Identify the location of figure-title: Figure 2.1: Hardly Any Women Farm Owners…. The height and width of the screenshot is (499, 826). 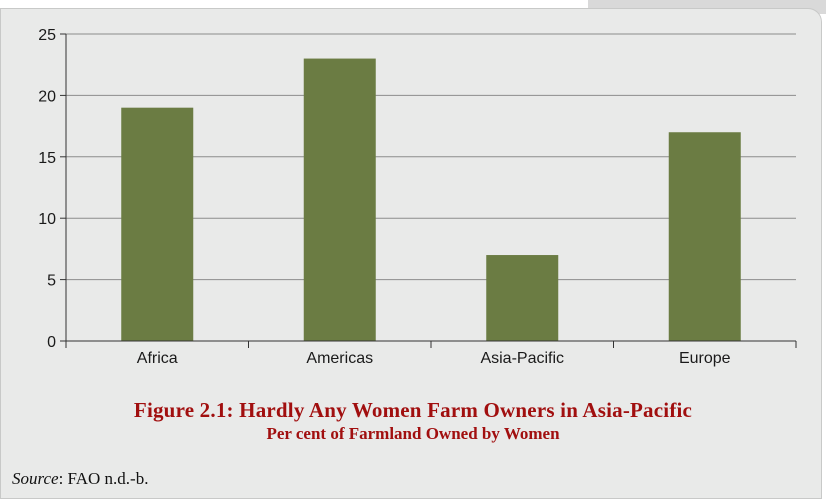
(413, 410).